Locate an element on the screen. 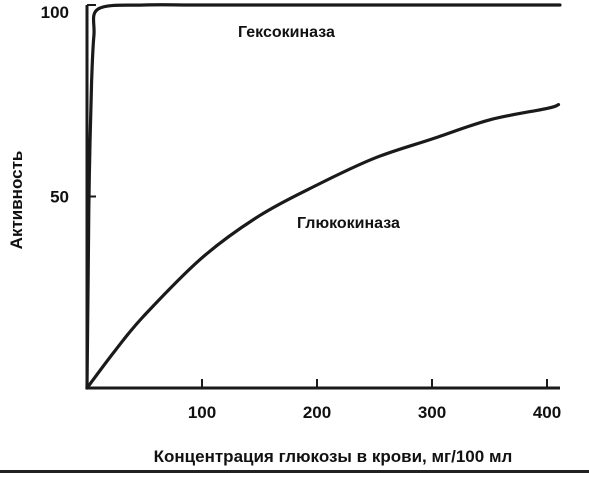 The image size is (589, 477). x-tick-label: 200 is located at coordinates (317, 412).